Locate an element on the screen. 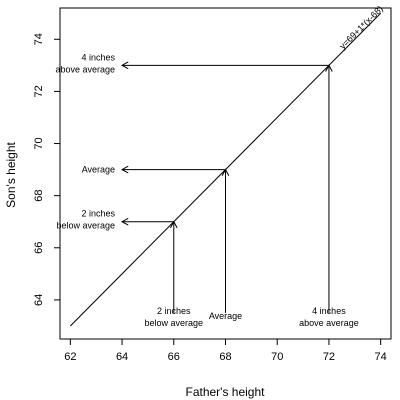 The height and width of the screenshot is (400, 400). x-tick-label-74: 74 is located at coordinates (381, 357).